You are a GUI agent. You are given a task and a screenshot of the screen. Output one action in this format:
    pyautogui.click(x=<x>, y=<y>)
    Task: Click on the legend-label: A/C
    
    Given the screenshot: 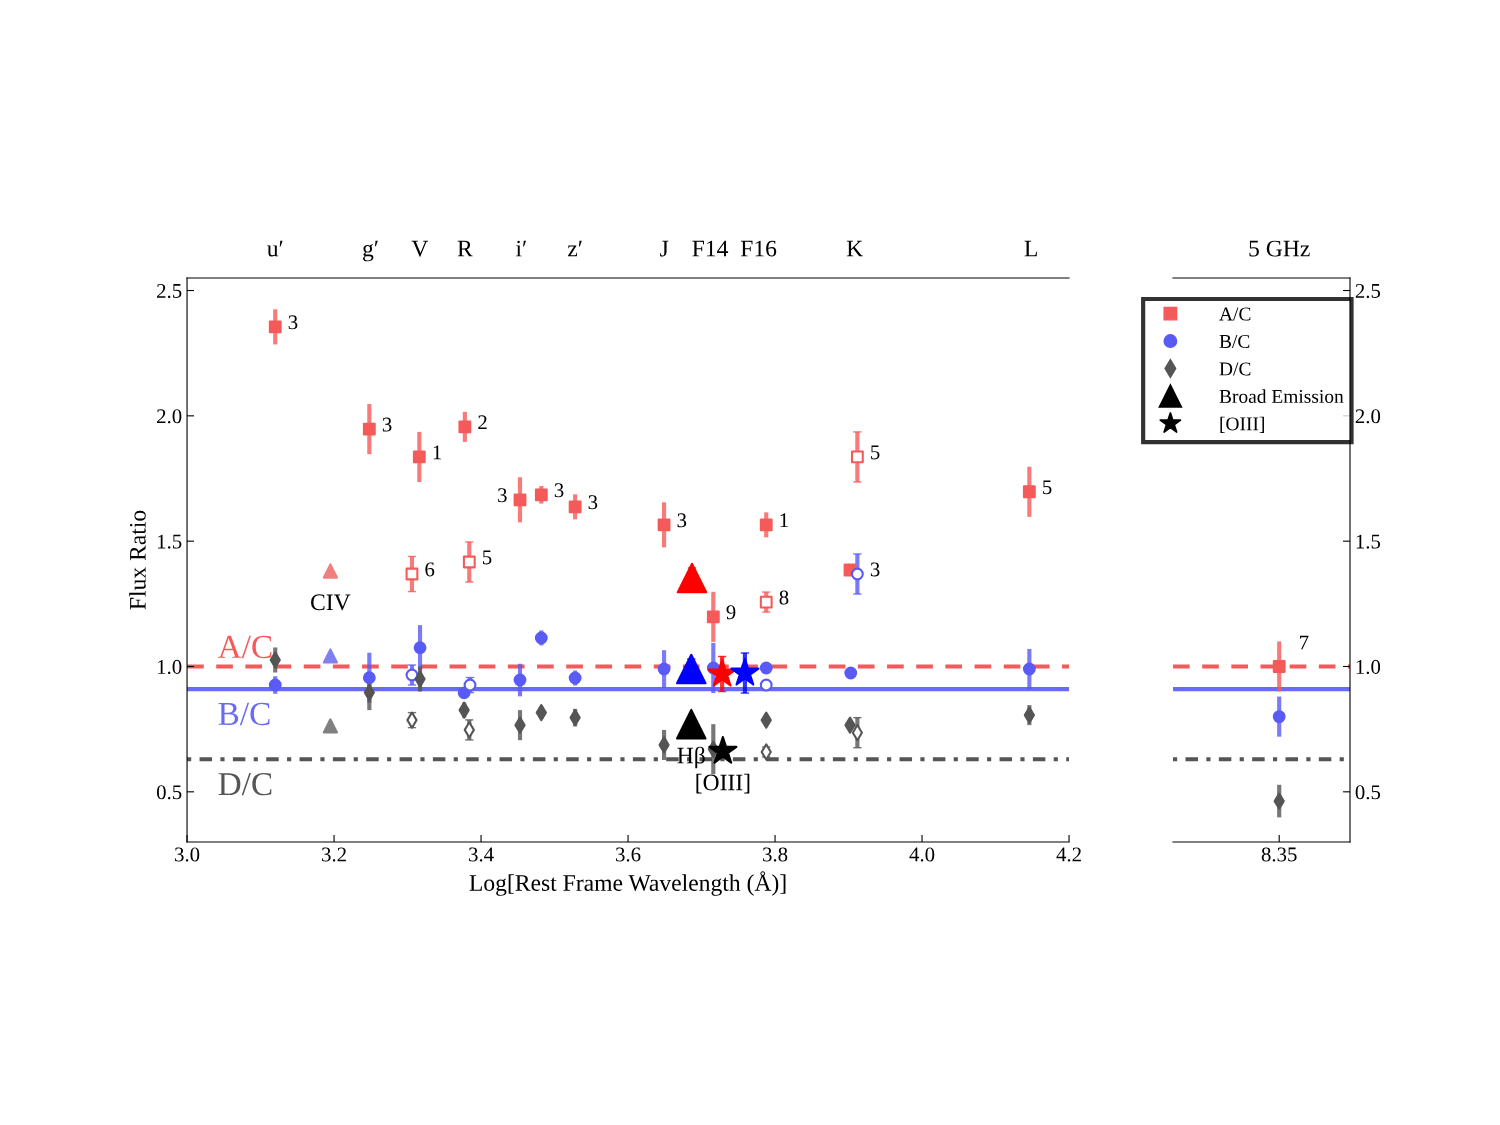 What is the action you would take?
    pyautogui.click(x=1235, y=314)
    